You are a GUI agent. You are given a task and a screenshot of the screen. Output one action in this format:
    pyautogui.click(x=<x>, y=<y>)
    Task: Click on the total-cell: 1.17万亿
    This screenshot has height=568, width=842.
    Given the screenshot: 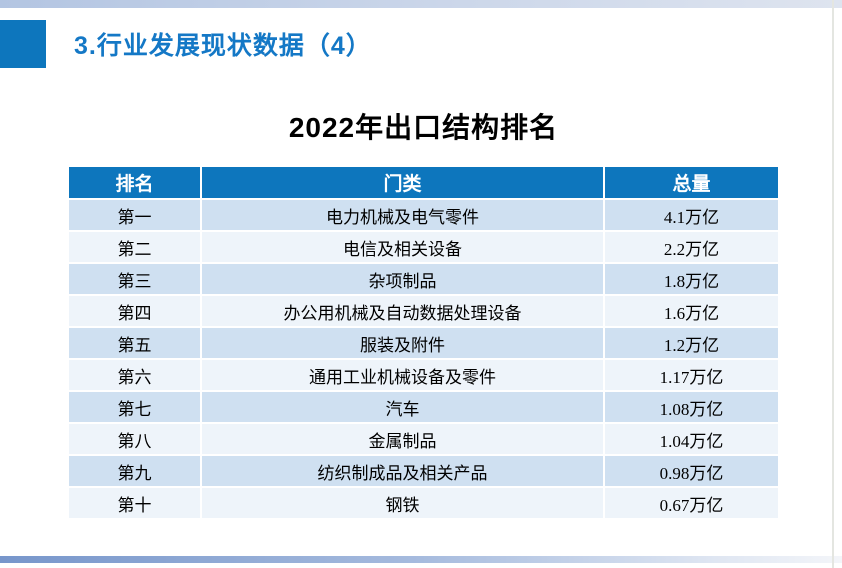 What is the action you would take?
    pyautogui.click(x=691, y=375)
    